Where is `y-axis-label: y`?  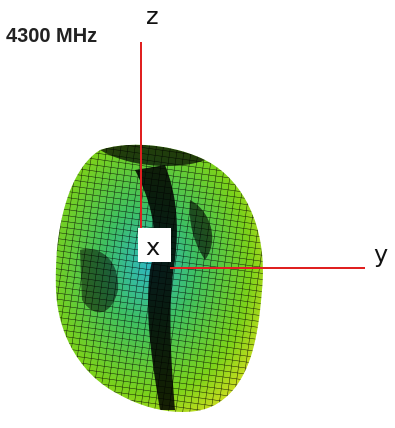 y-axis-label: y is located at coordinates (381, 254).